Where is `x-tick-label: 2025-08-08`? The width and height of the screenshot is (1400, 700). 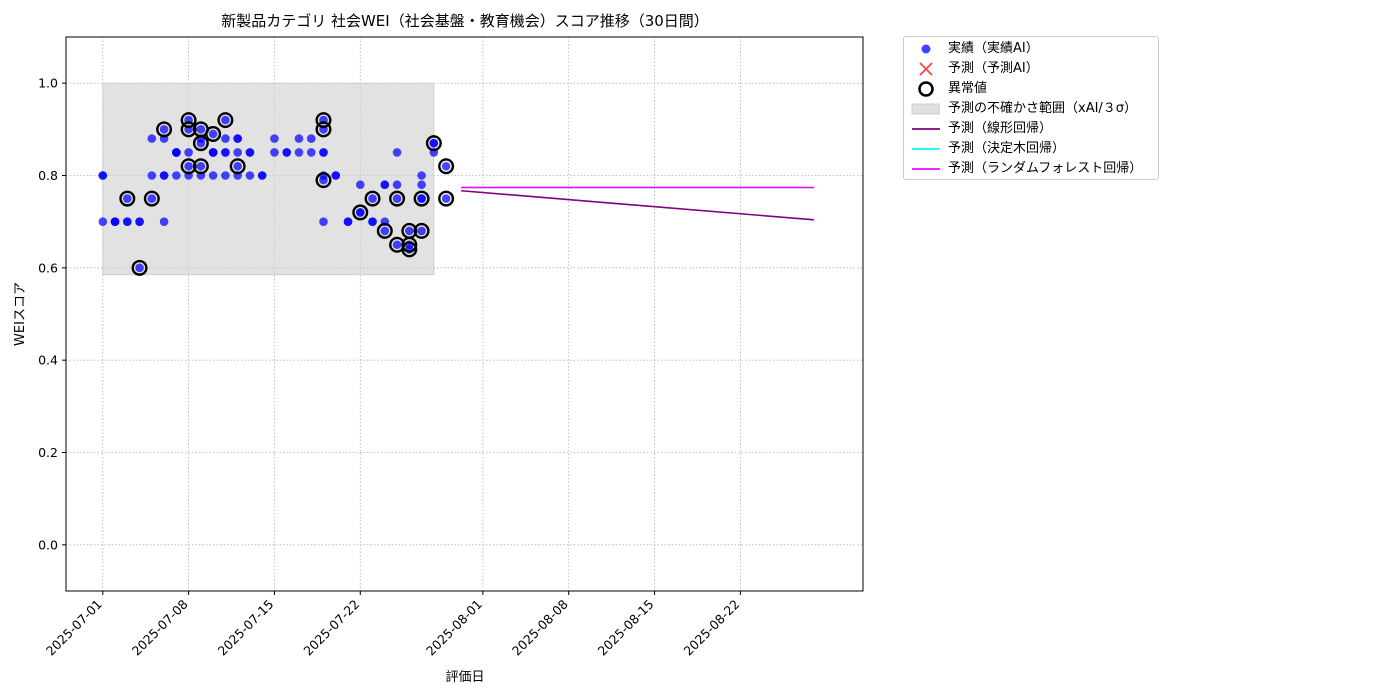 x-tick-label: 2025-08-08 is located at coordinates (540, 627).